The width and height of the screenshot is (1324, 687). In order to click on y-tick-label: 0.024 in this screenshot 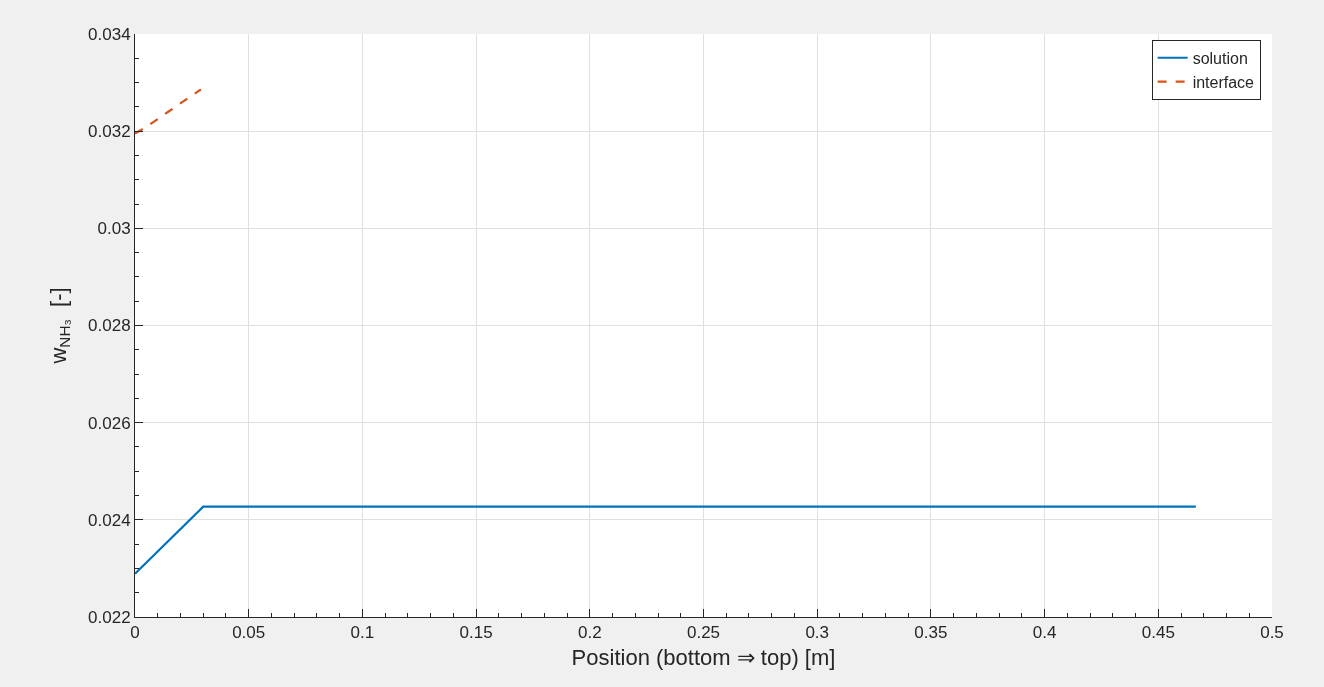, I will do `click(109, 520)`.